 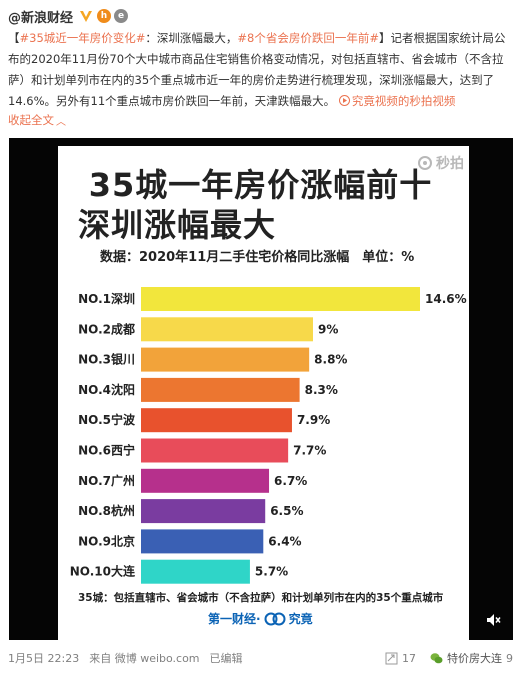 What do you see at coordinates (14, 38) in the screenshot?
I see `bracket-open: 【` at bounding box center [14, 38].